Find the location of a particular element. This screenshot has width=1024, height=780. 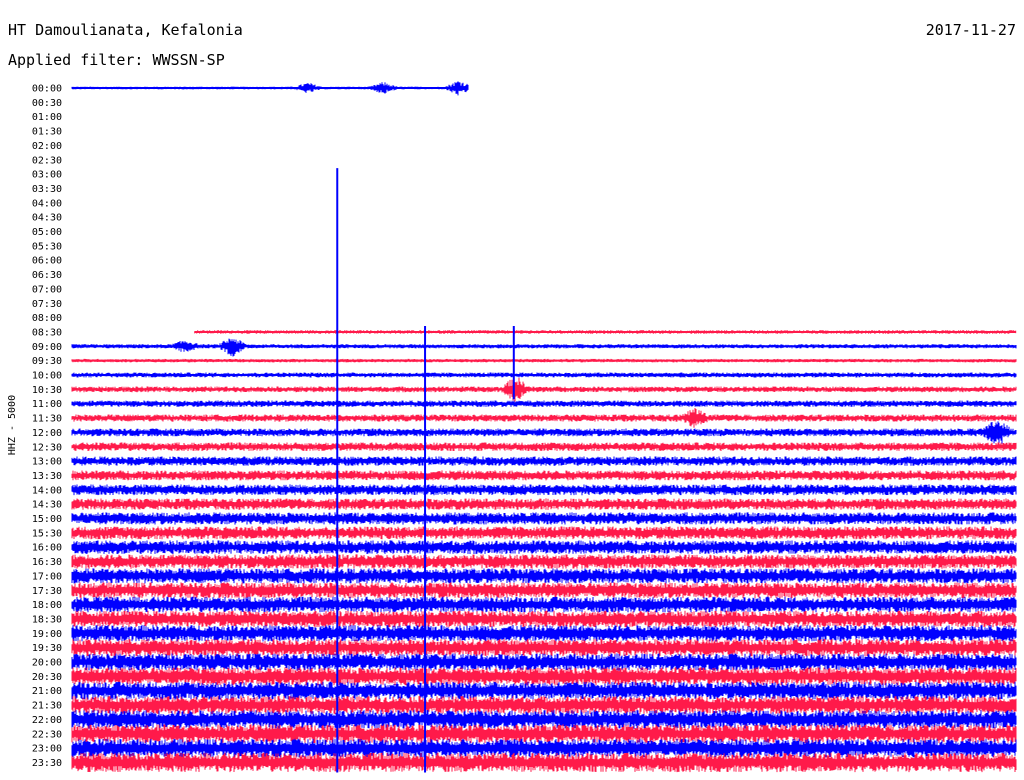

tick-label: 01:00 is located at coordinates (47, 117).